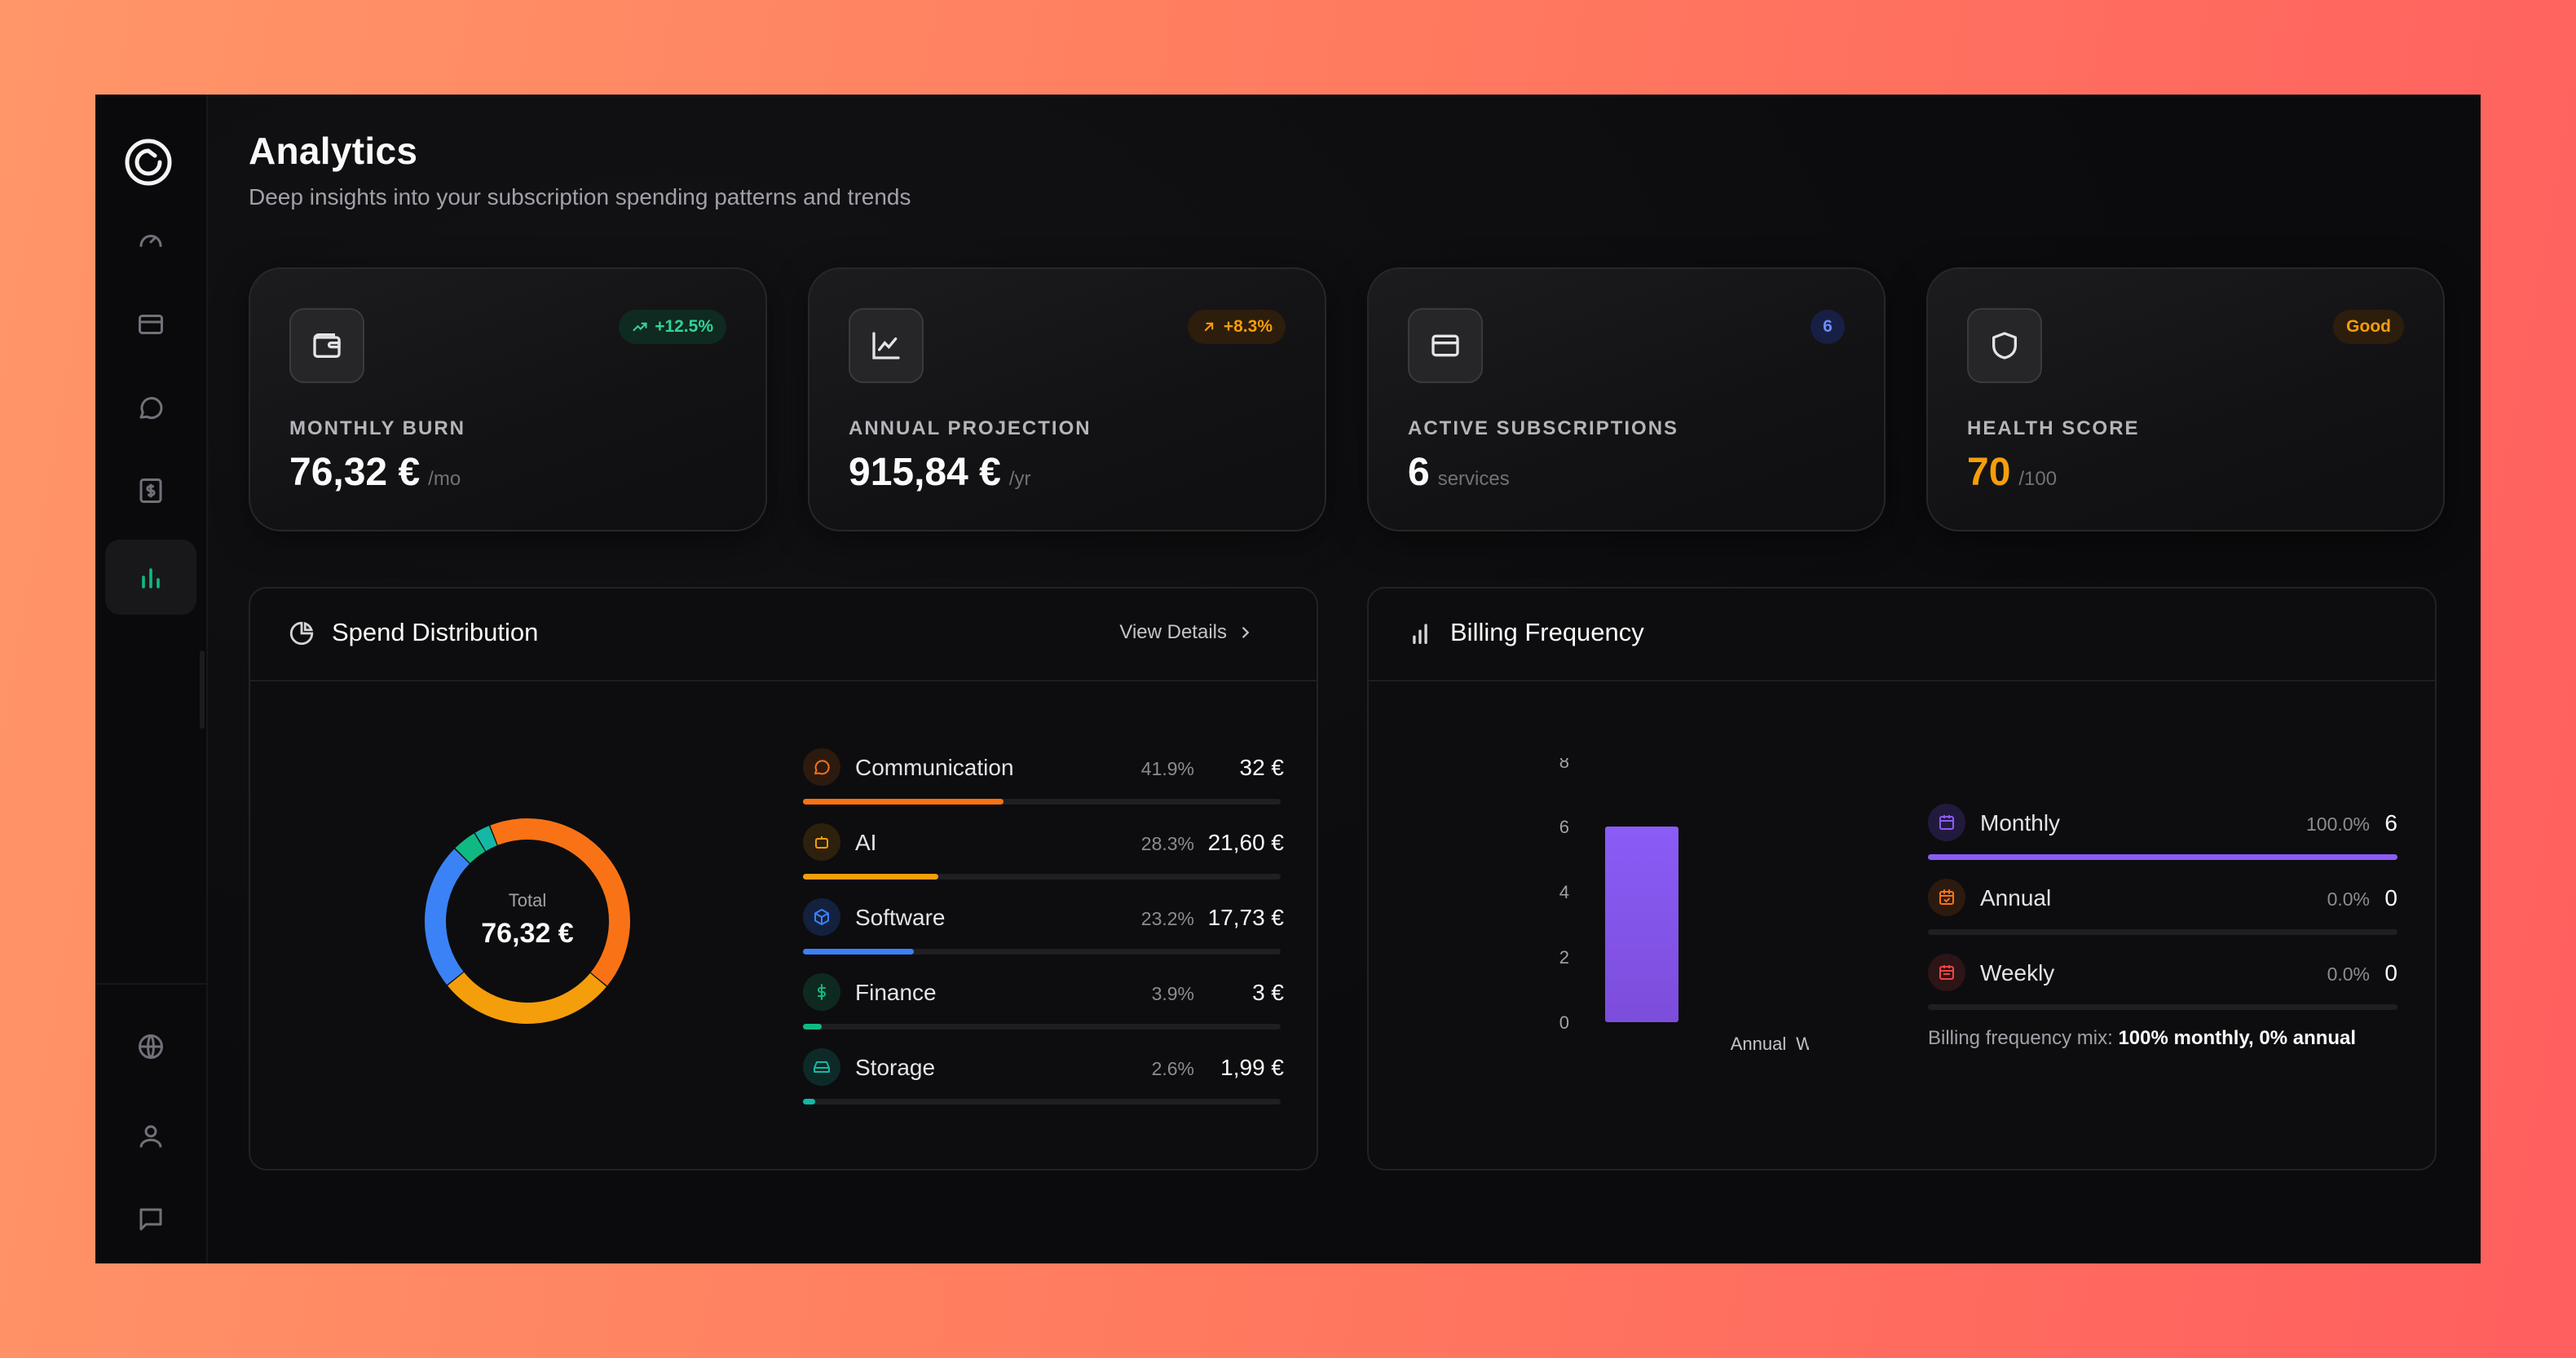  I want to click on trending-up-icon, so click(640, 327).